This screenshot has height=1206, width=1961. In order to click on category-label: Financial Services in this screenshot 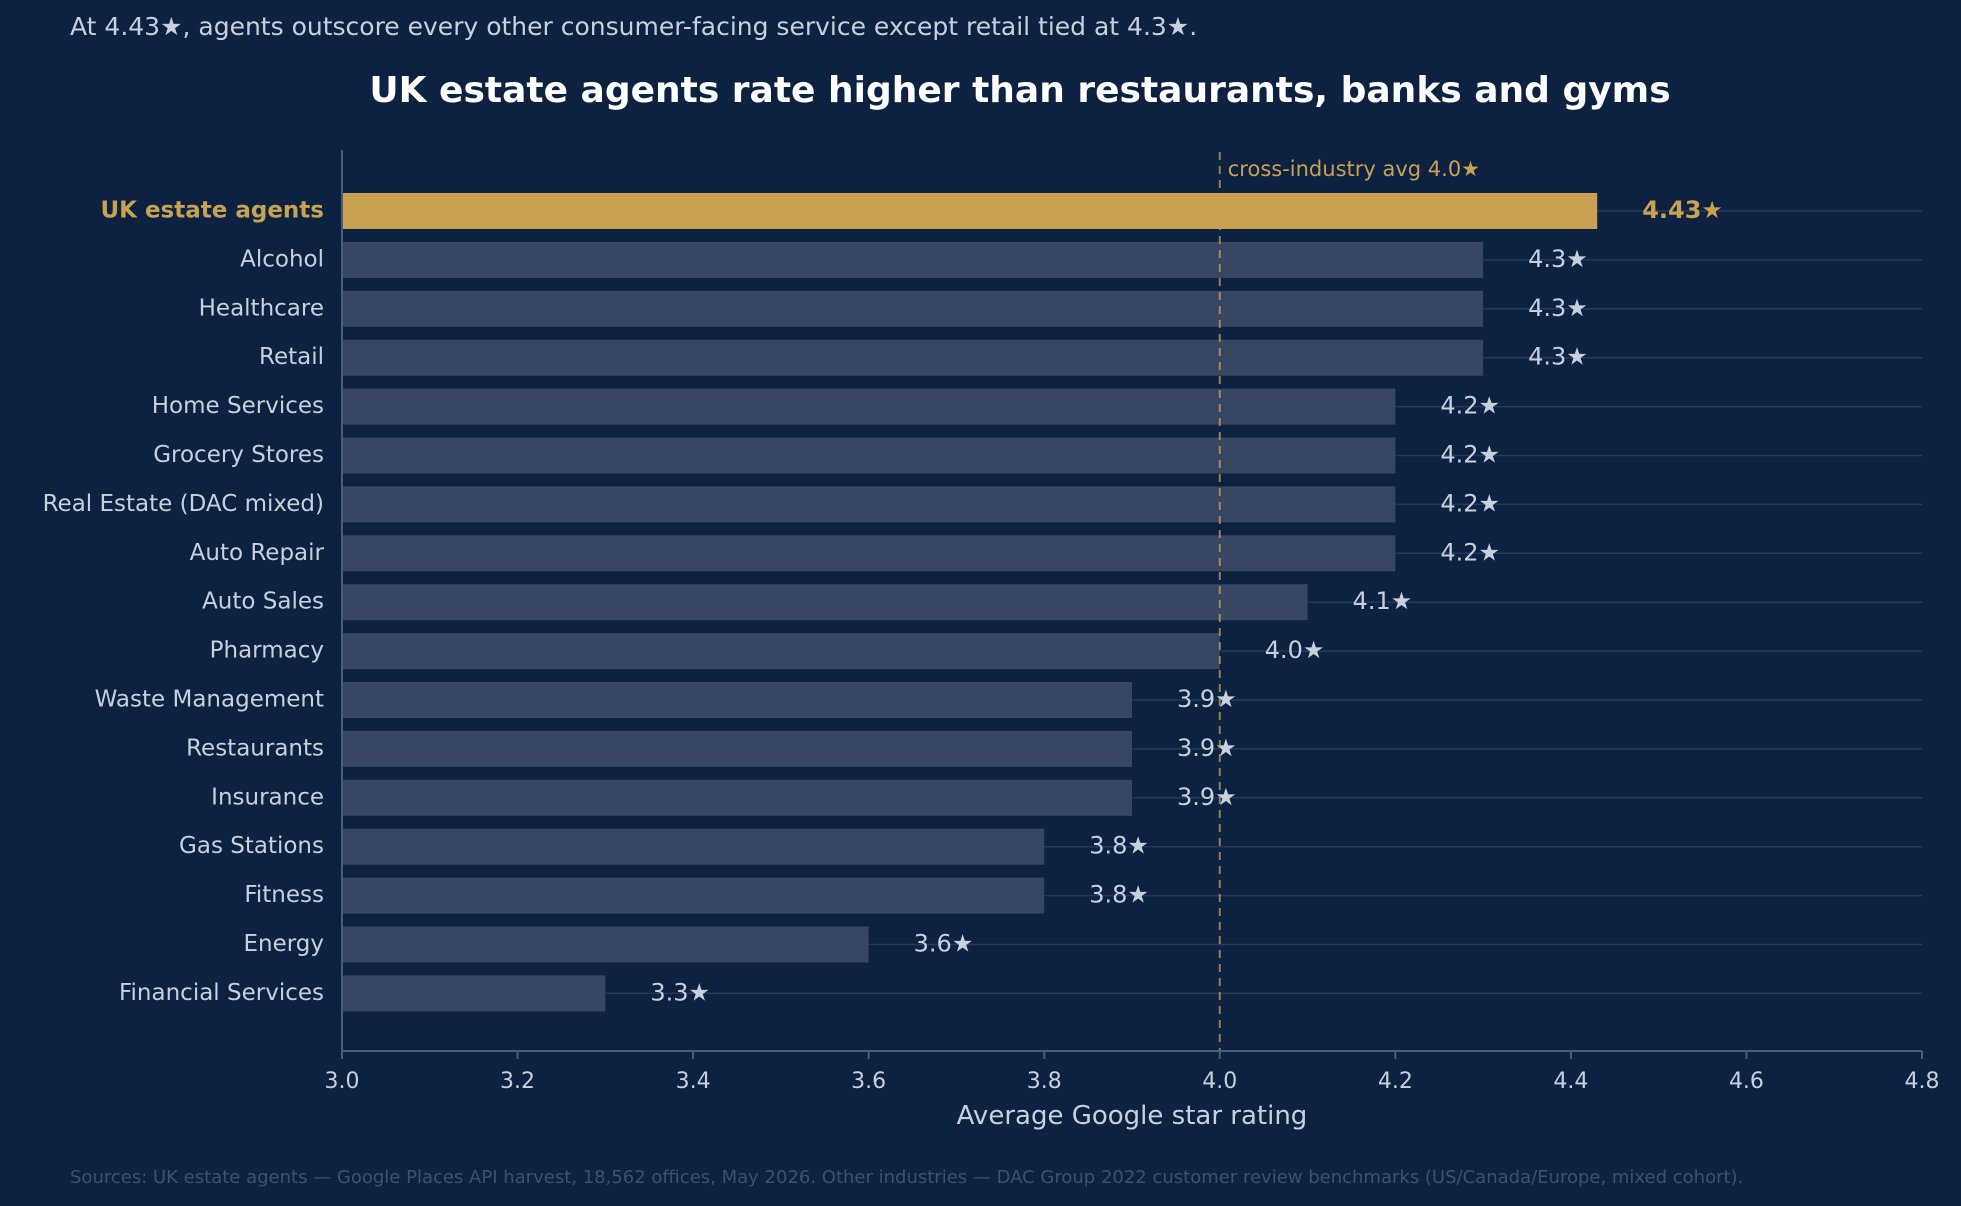, I will do `click(221, 993)`.